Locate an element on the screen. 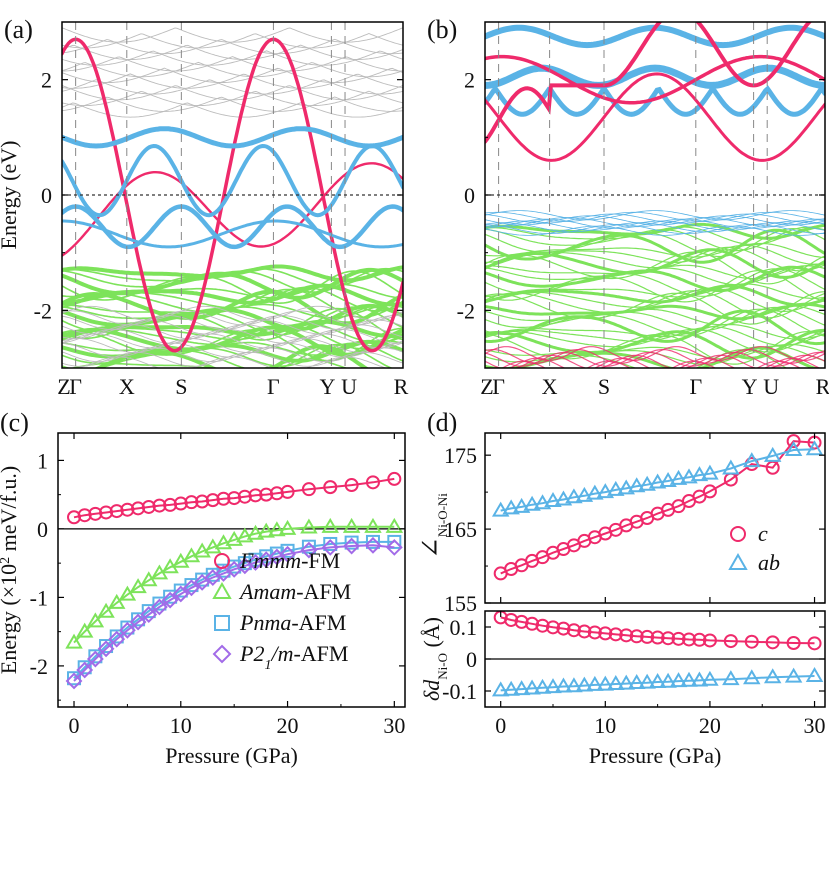 The image size is (829, 874). xtick-label: 10 is located at coordinates (605, 725).